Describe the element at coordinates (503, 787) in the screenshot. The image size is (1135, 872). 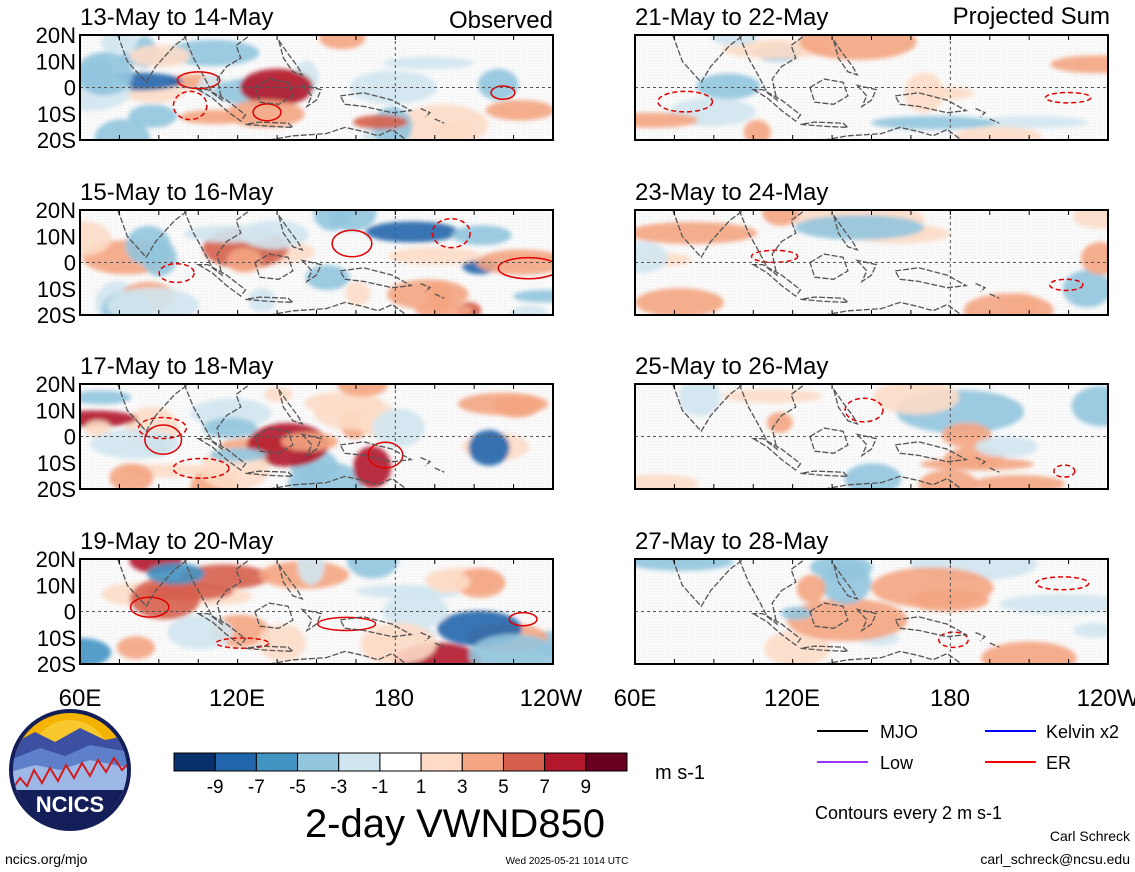
I see `colorbar-label: 5` at that location.